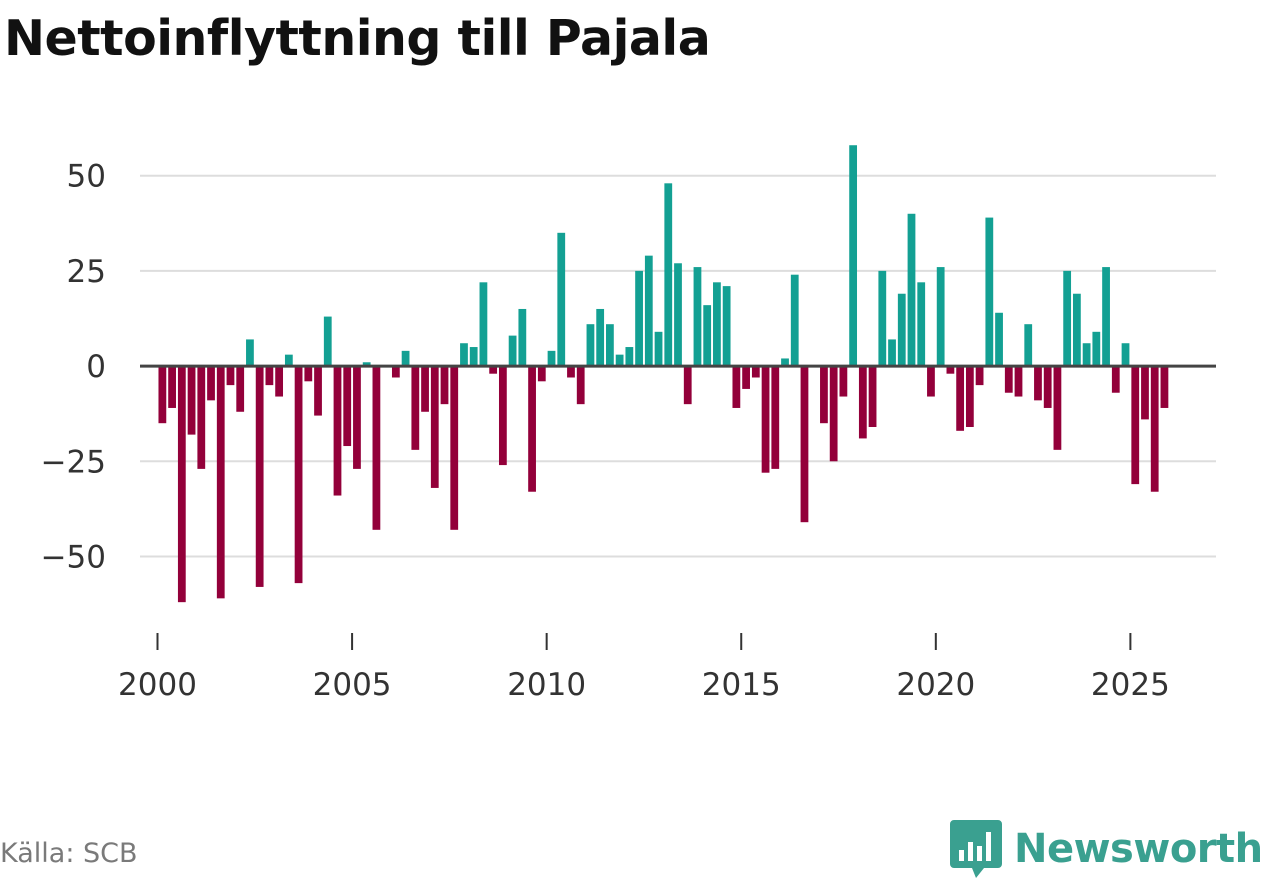  I want to click on x-tick-label: 2010, so click(546, 685).